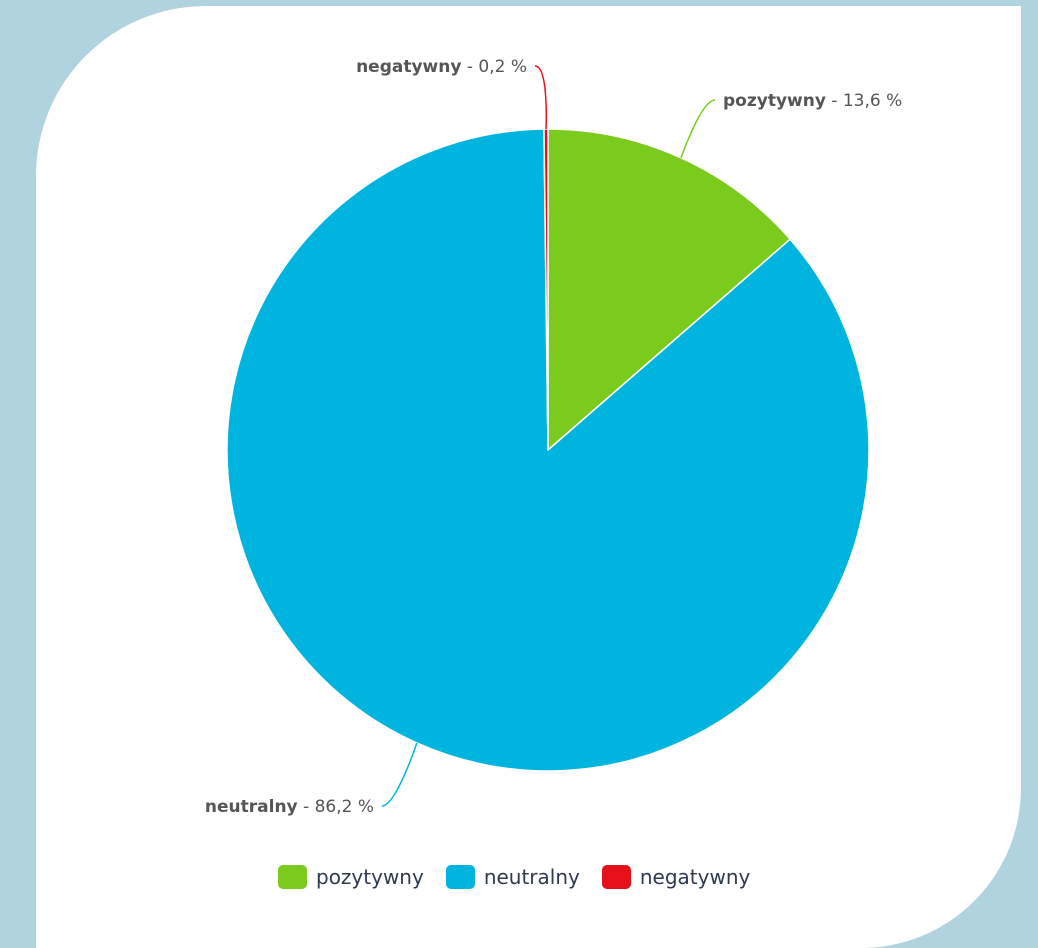  What do you see at coordinates (251, 807) in the screenshot?
I see `data-label-name: neutralny` at bounding box center [251, 807].